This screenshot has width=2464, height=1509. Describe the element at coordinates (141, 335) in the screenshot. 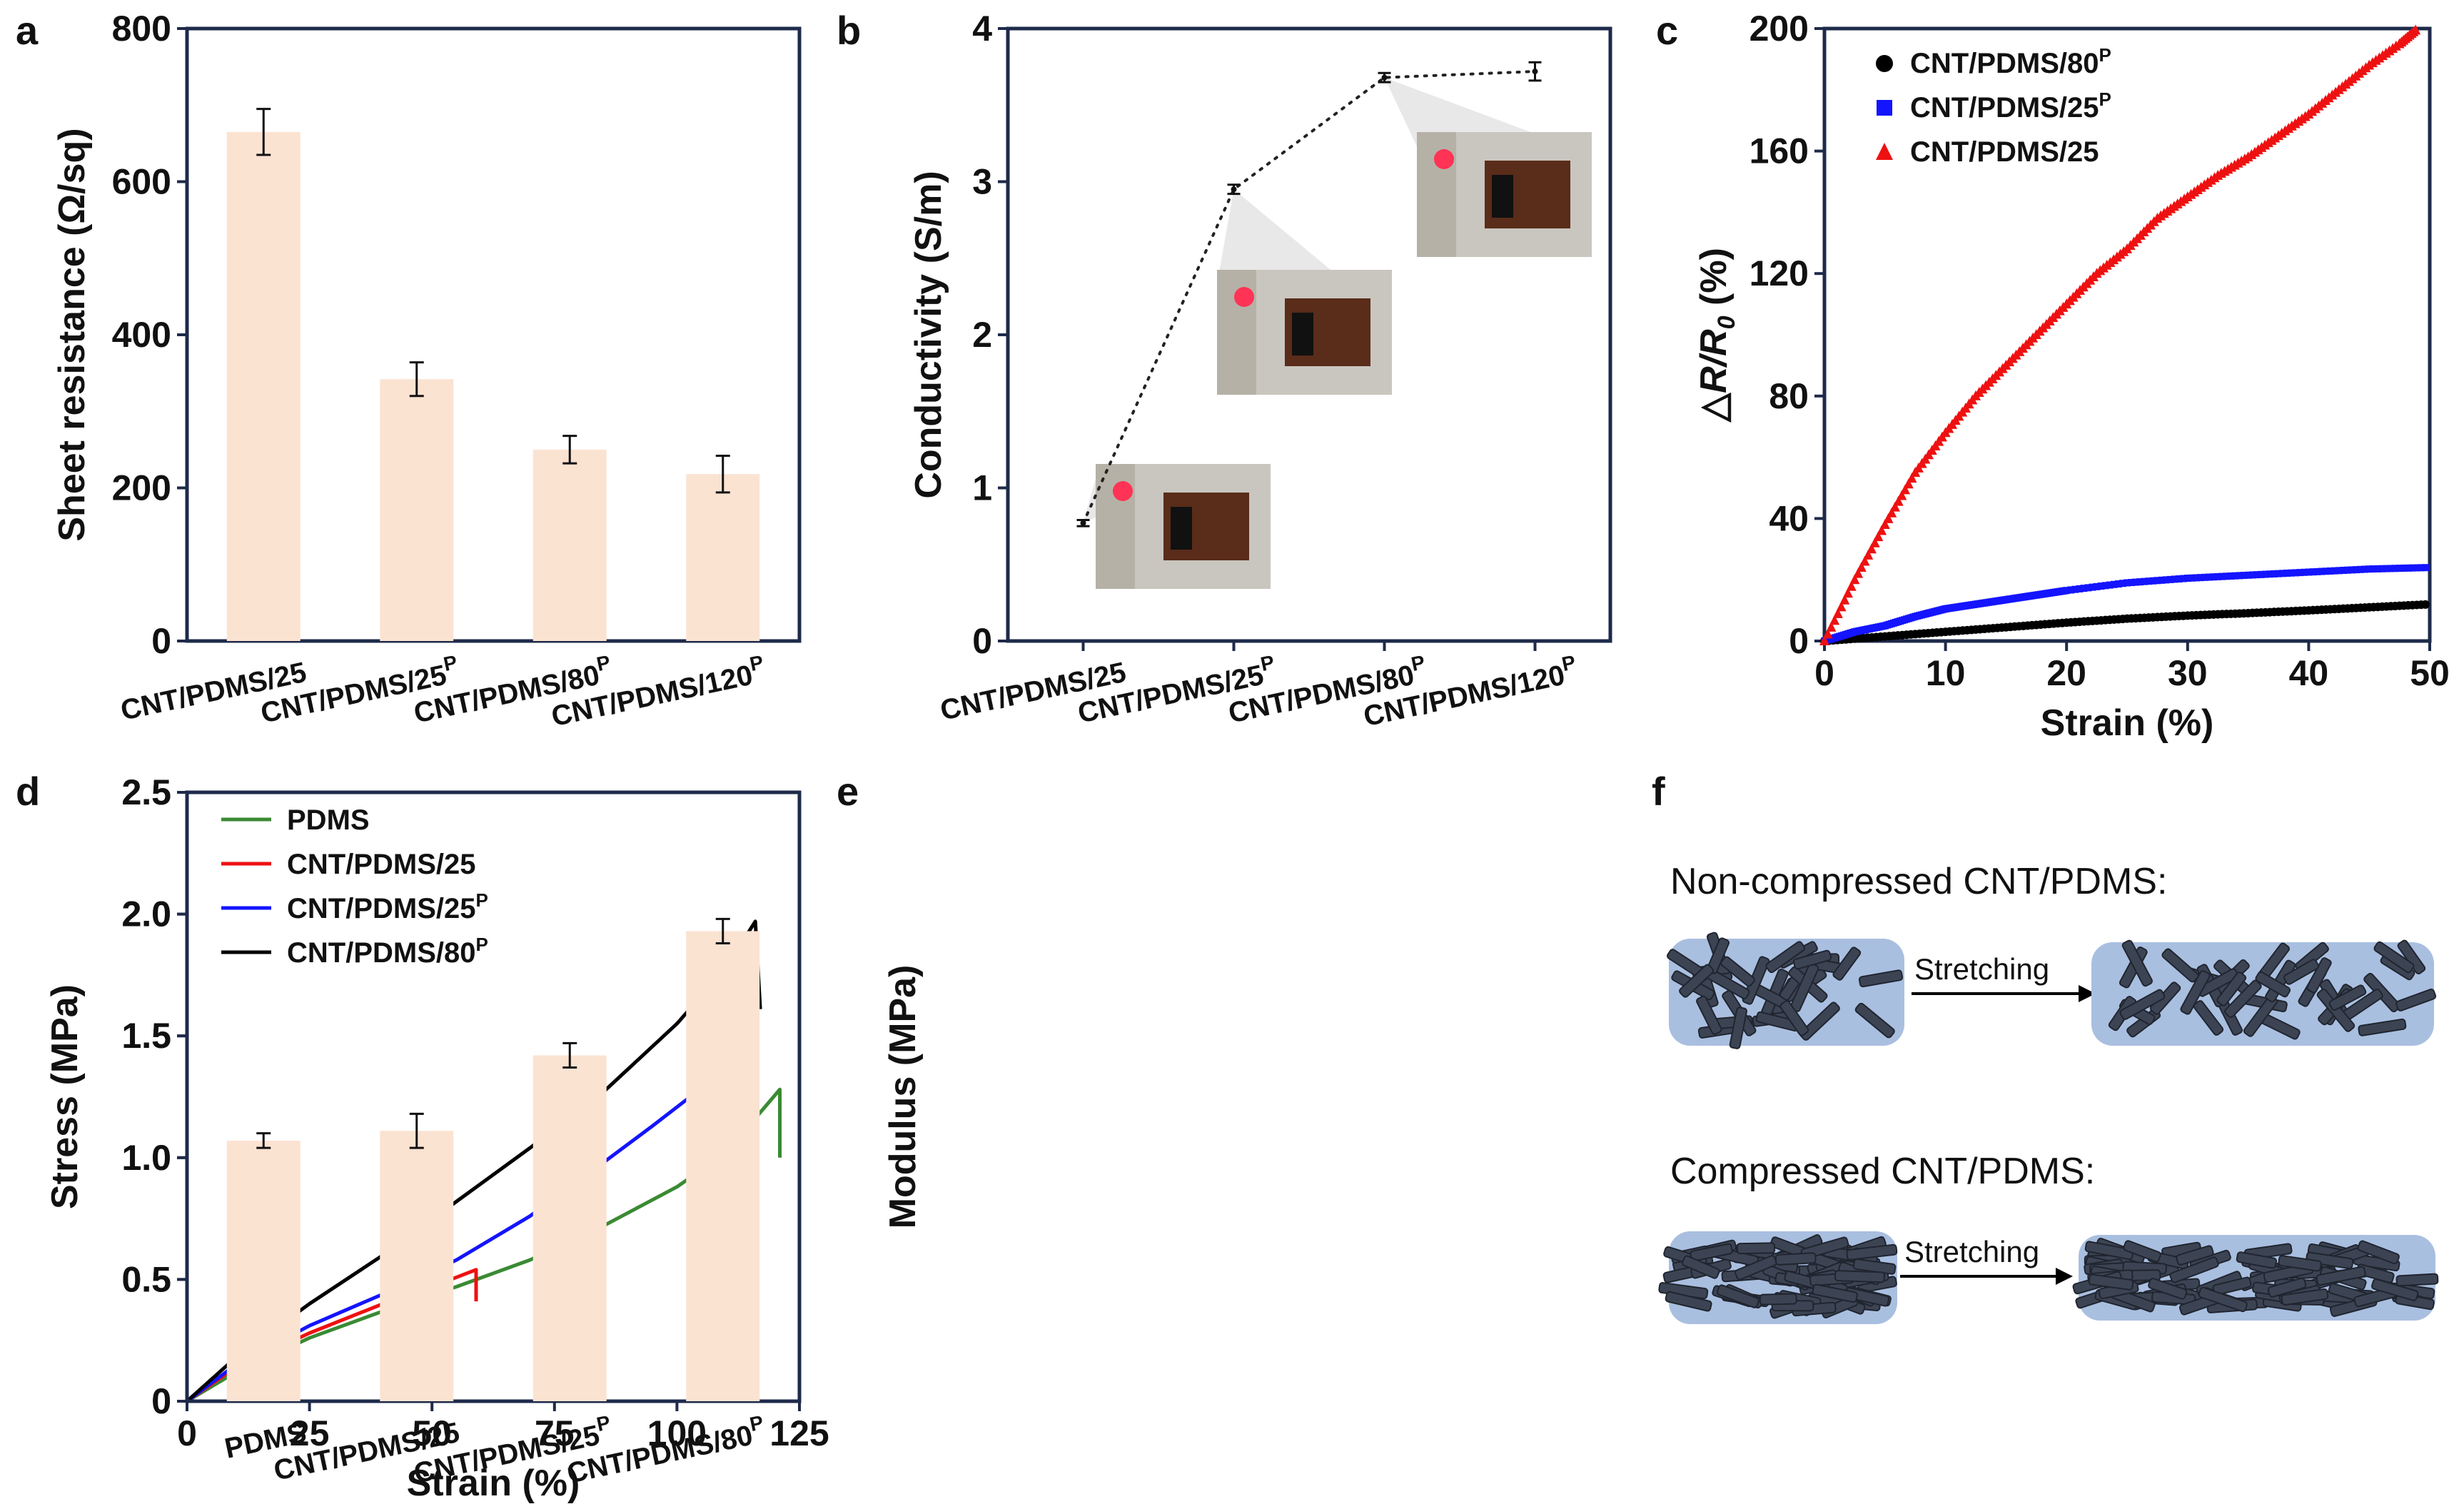

I see `y-tick-label: 400` at that location.